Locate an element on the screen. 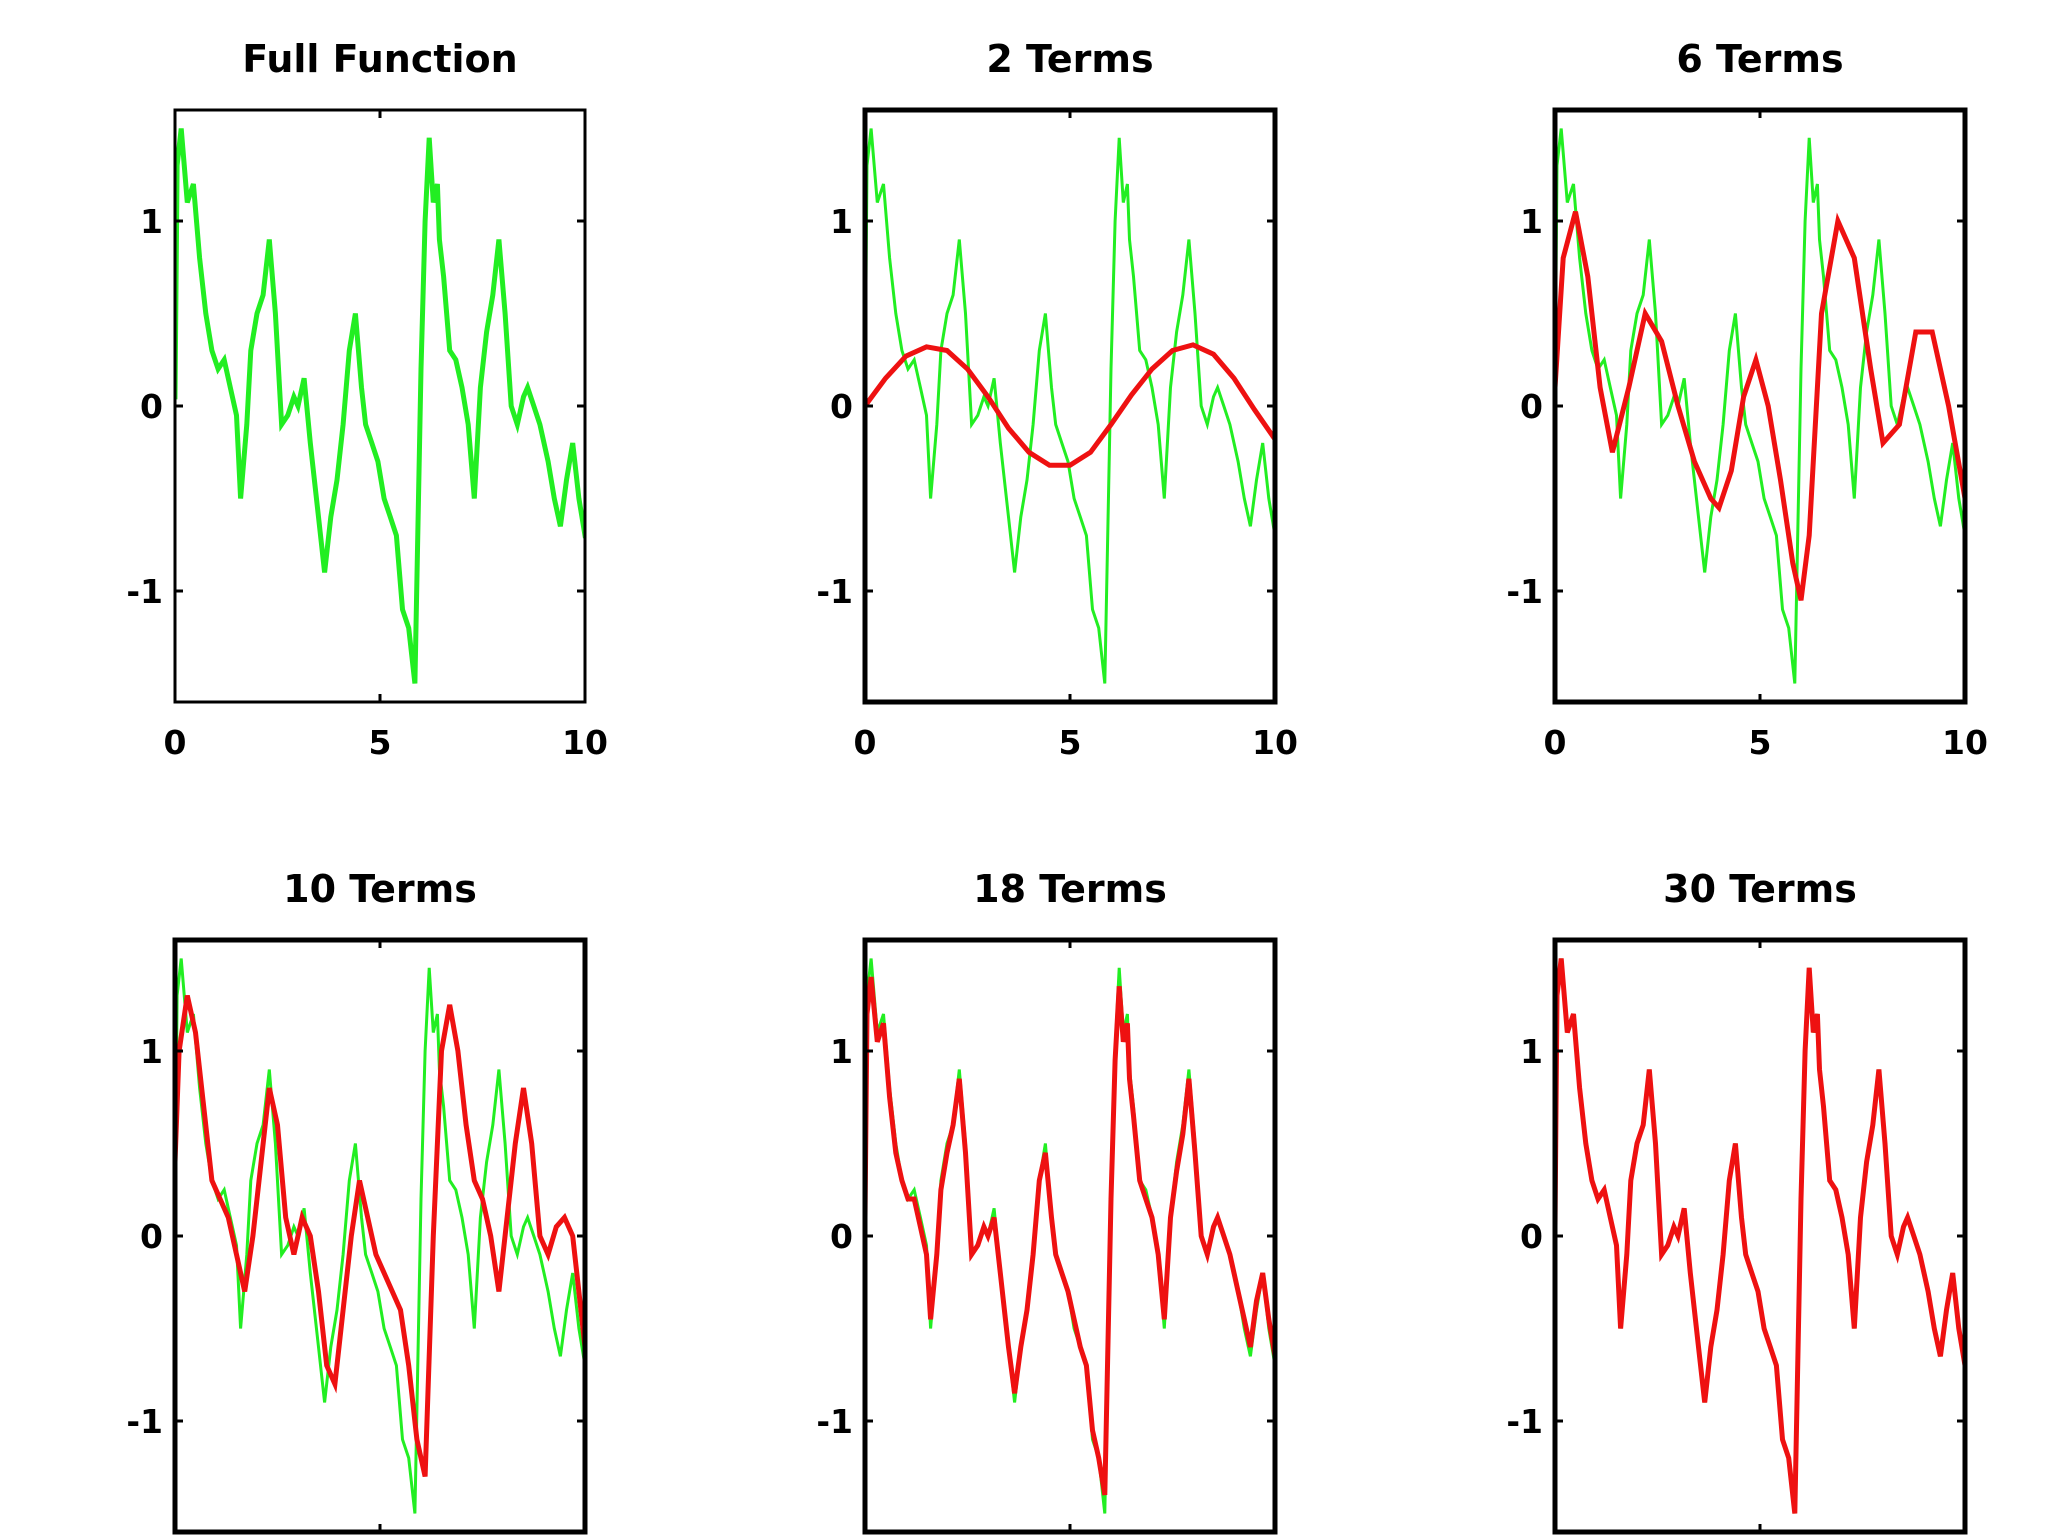  panel-title: 10 Terms is located at coordinates (380, 889).